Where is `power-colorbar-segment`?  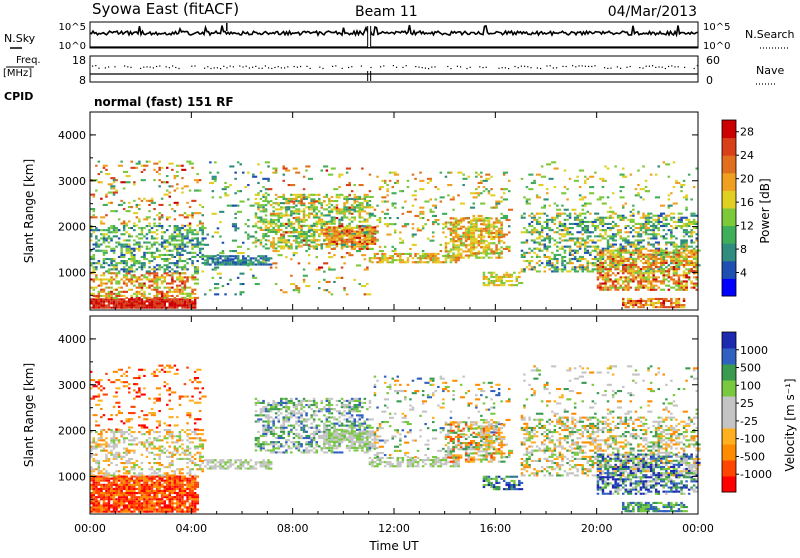 power-colorbar-segment is located at coordinates (729, 287).